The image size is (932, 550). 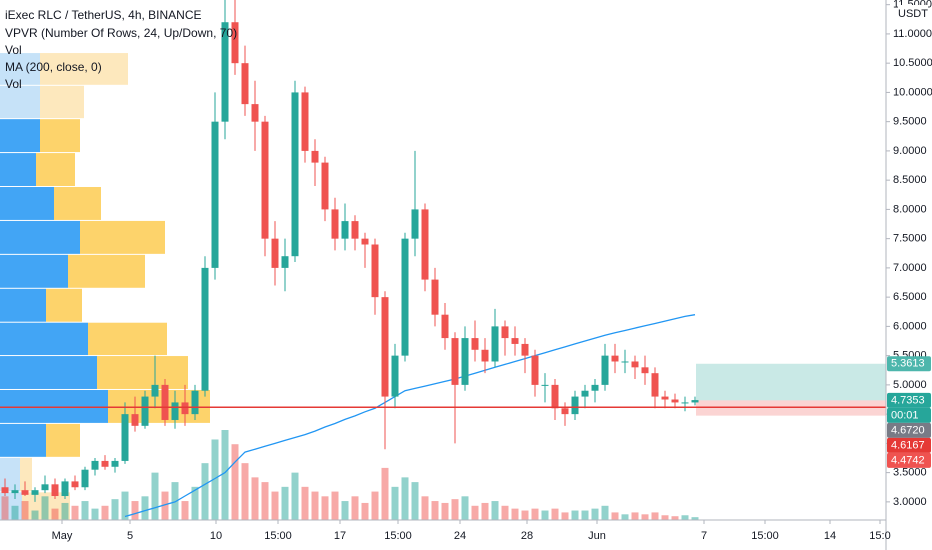 I want to click on y-tick-label: 8.5000, so click(x=910, y=180).